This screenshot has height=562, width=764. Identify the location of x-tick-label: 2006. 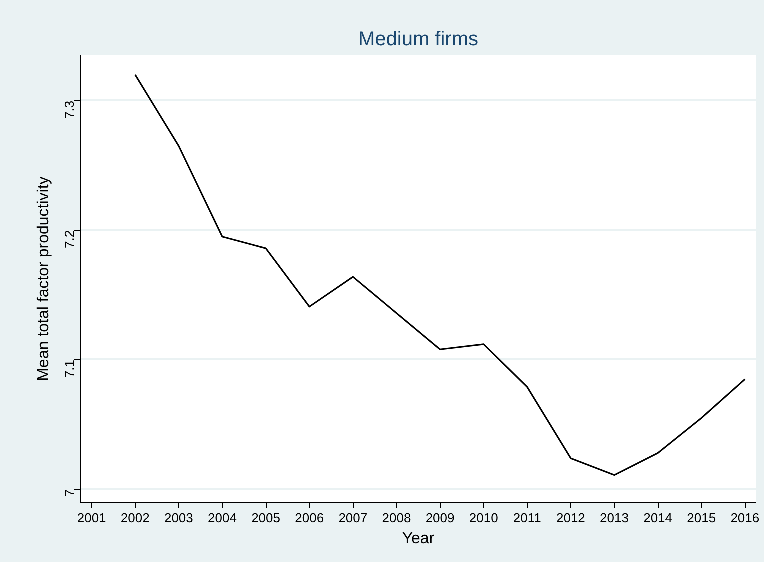
(309, 518).